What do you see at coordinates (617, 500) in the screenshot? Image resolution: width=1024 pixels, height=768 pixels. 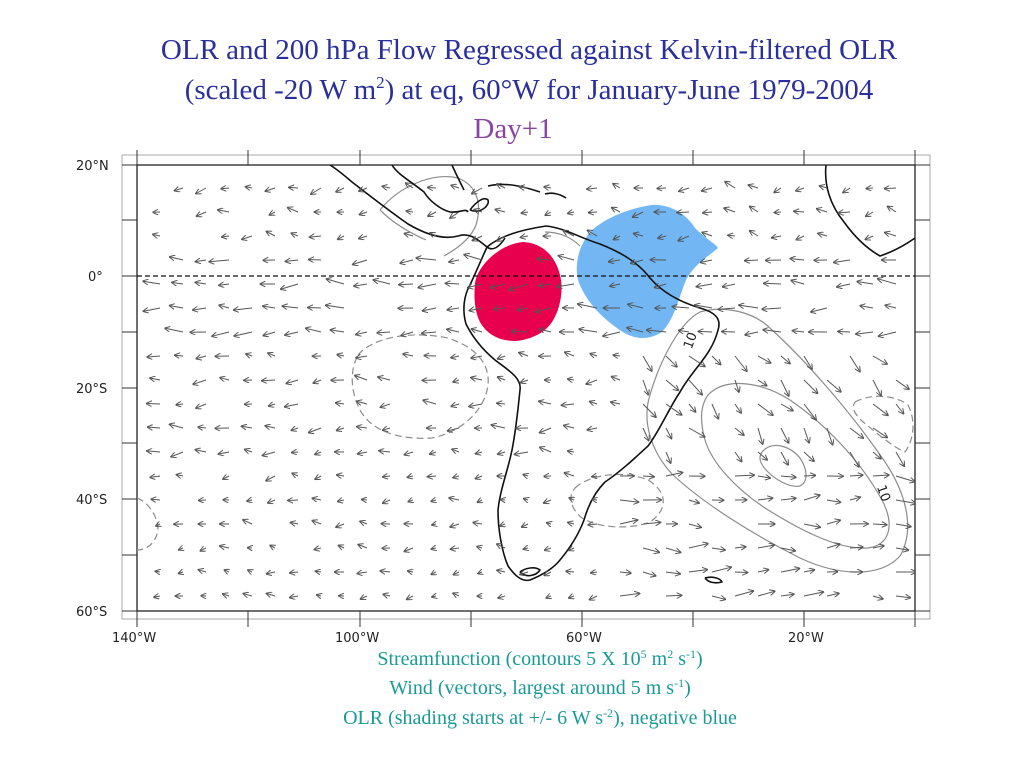 I see `negative-contour-southwest` at bounding box center [617, 500].